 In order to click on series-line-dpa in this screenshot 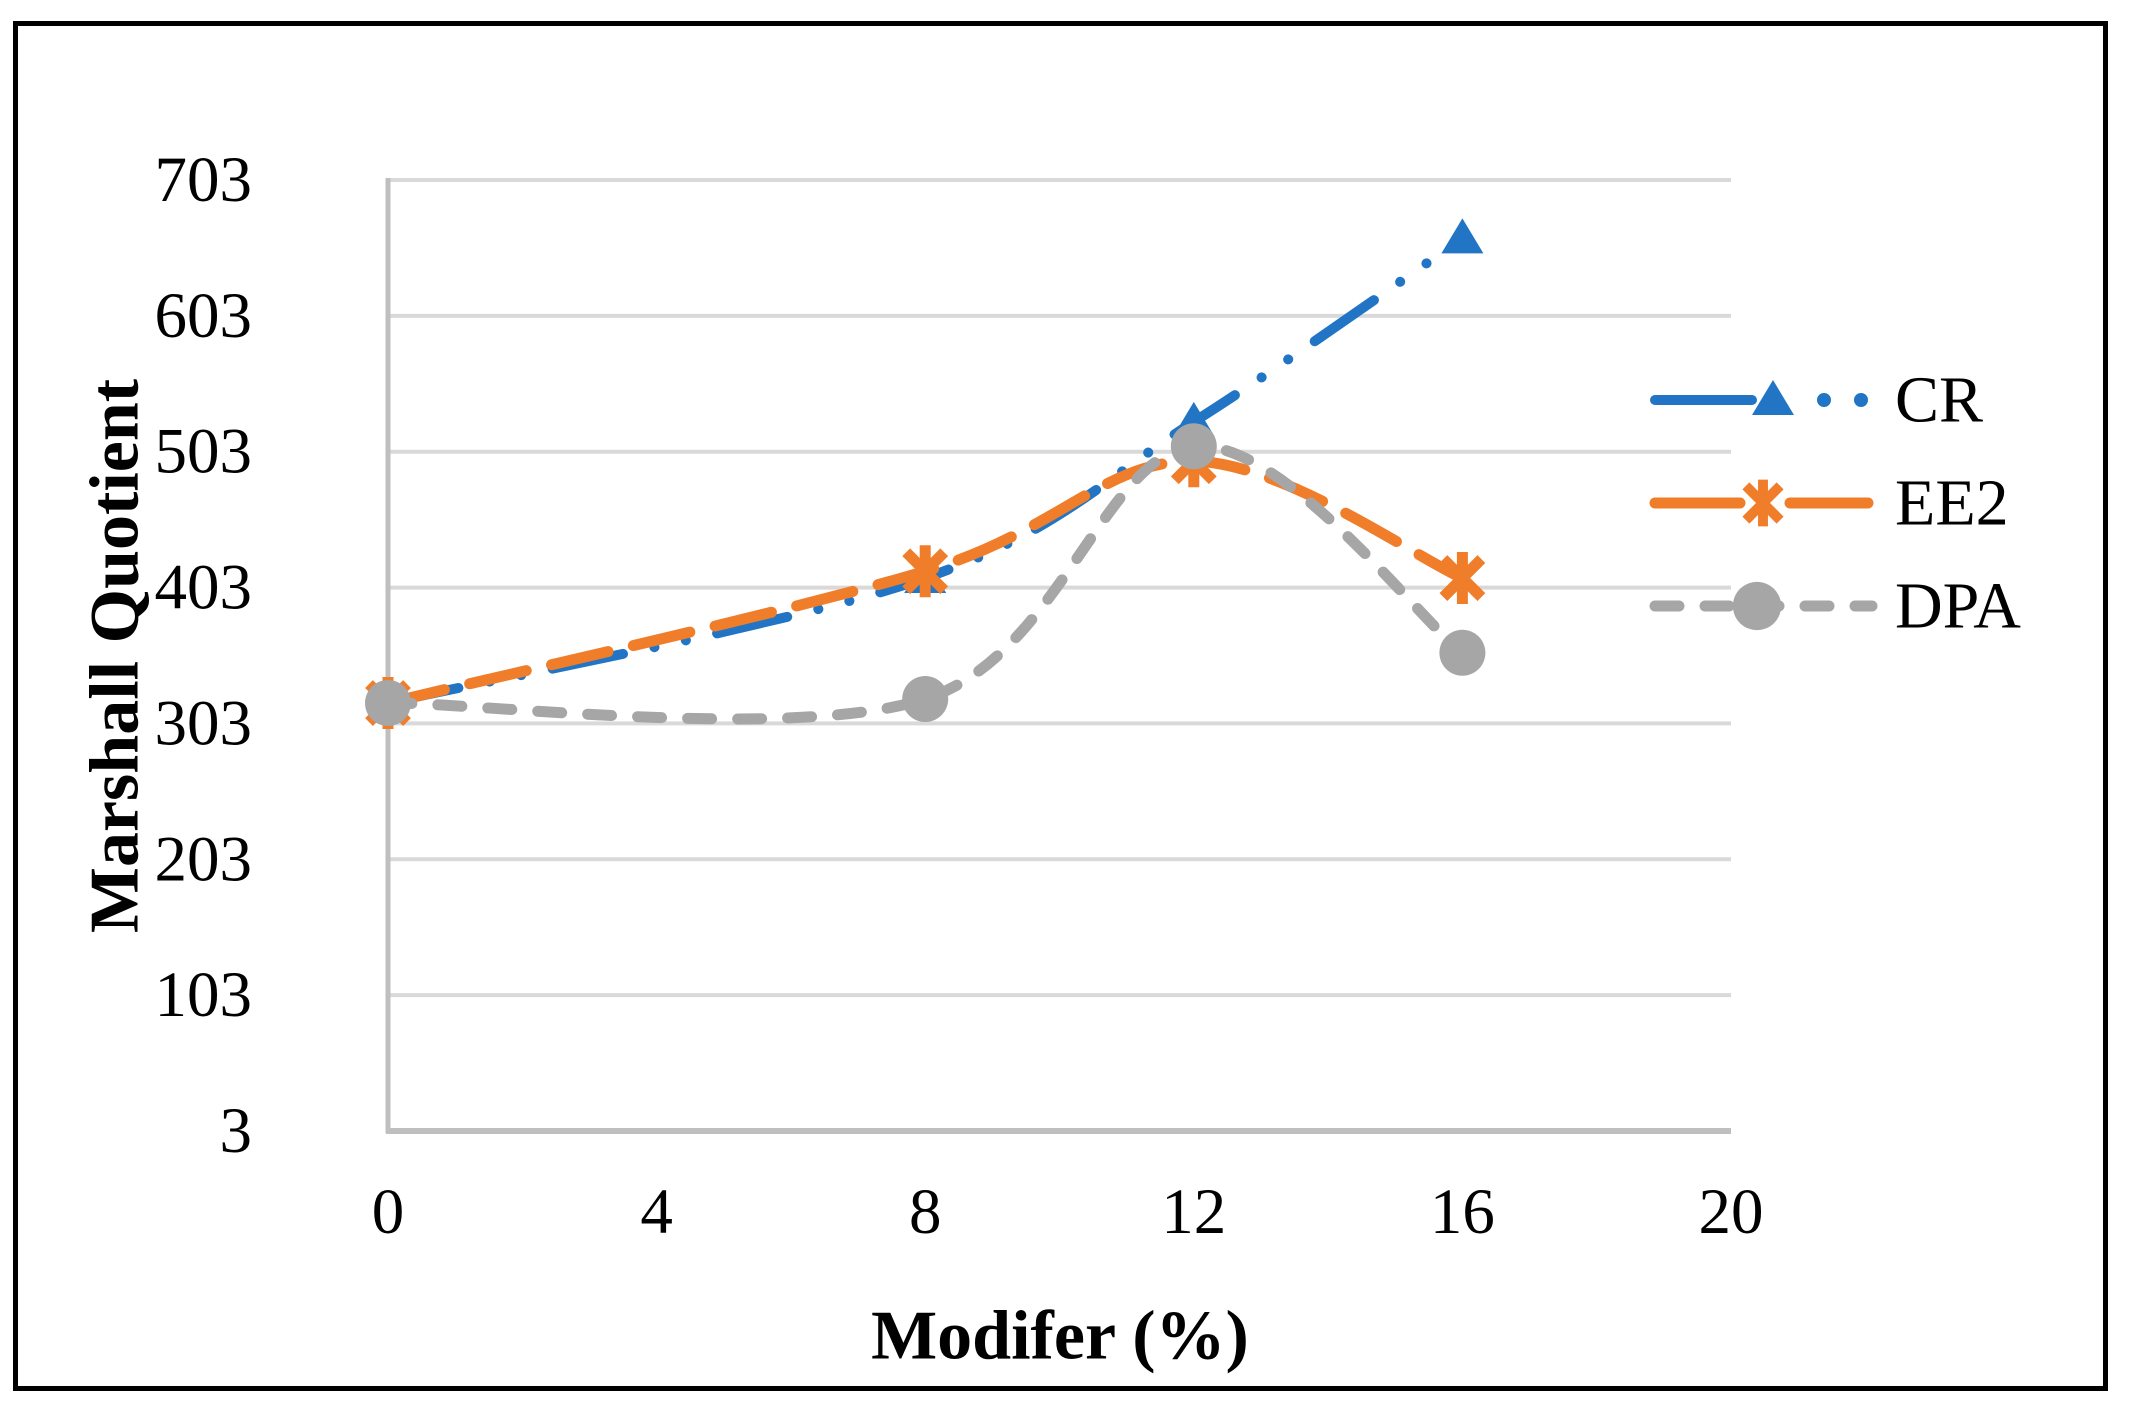, I will do `click(925, 582)`.